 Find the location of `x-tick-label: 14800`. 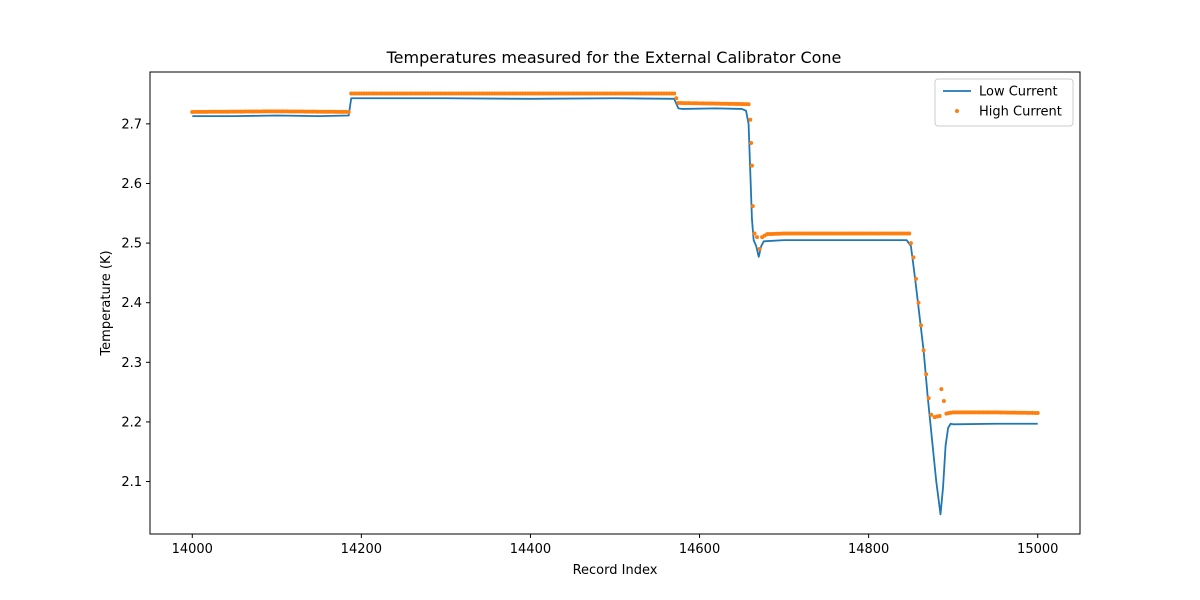

x-tick-label: 14800 is located at coordinates (868, 549).